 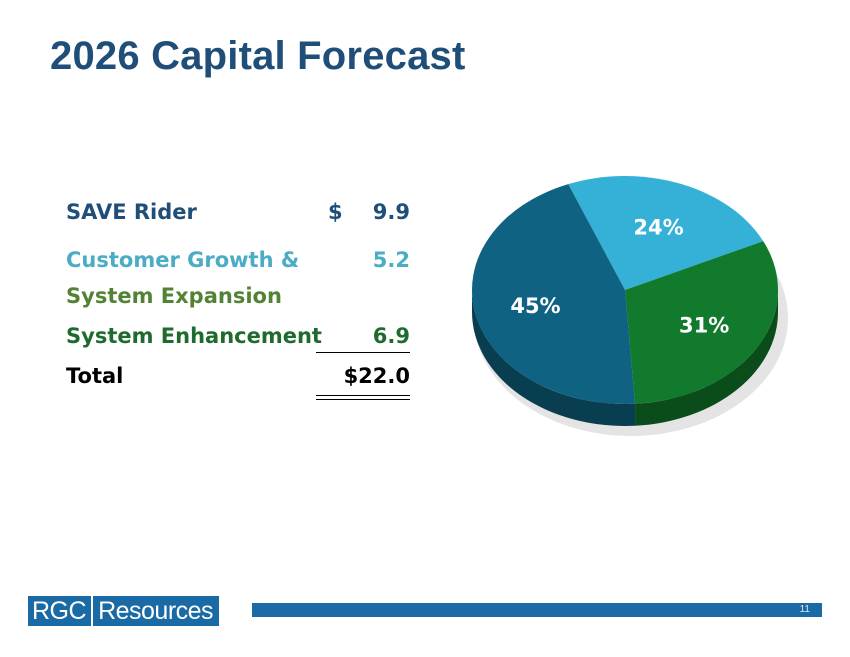 I want to click on rgc-resources-logo: RGC Resources, so click(x=124, y=611).